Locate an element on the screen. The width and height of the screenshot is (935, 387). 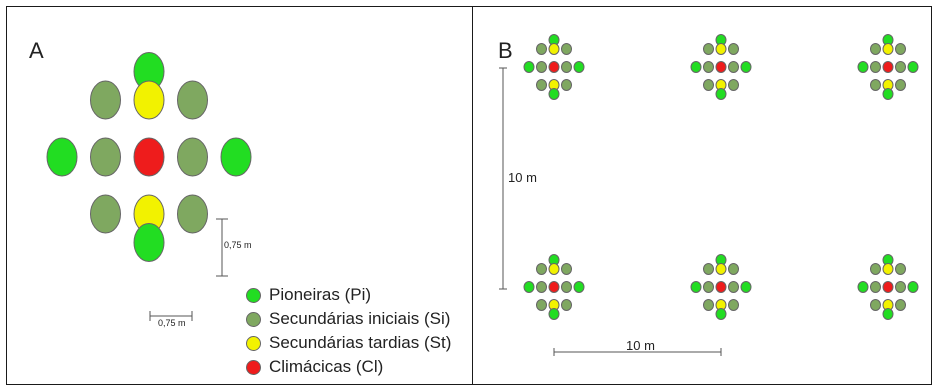
panel-b-cluster-5-tree-secundaria-tardia is located at coordinates (721, 269).